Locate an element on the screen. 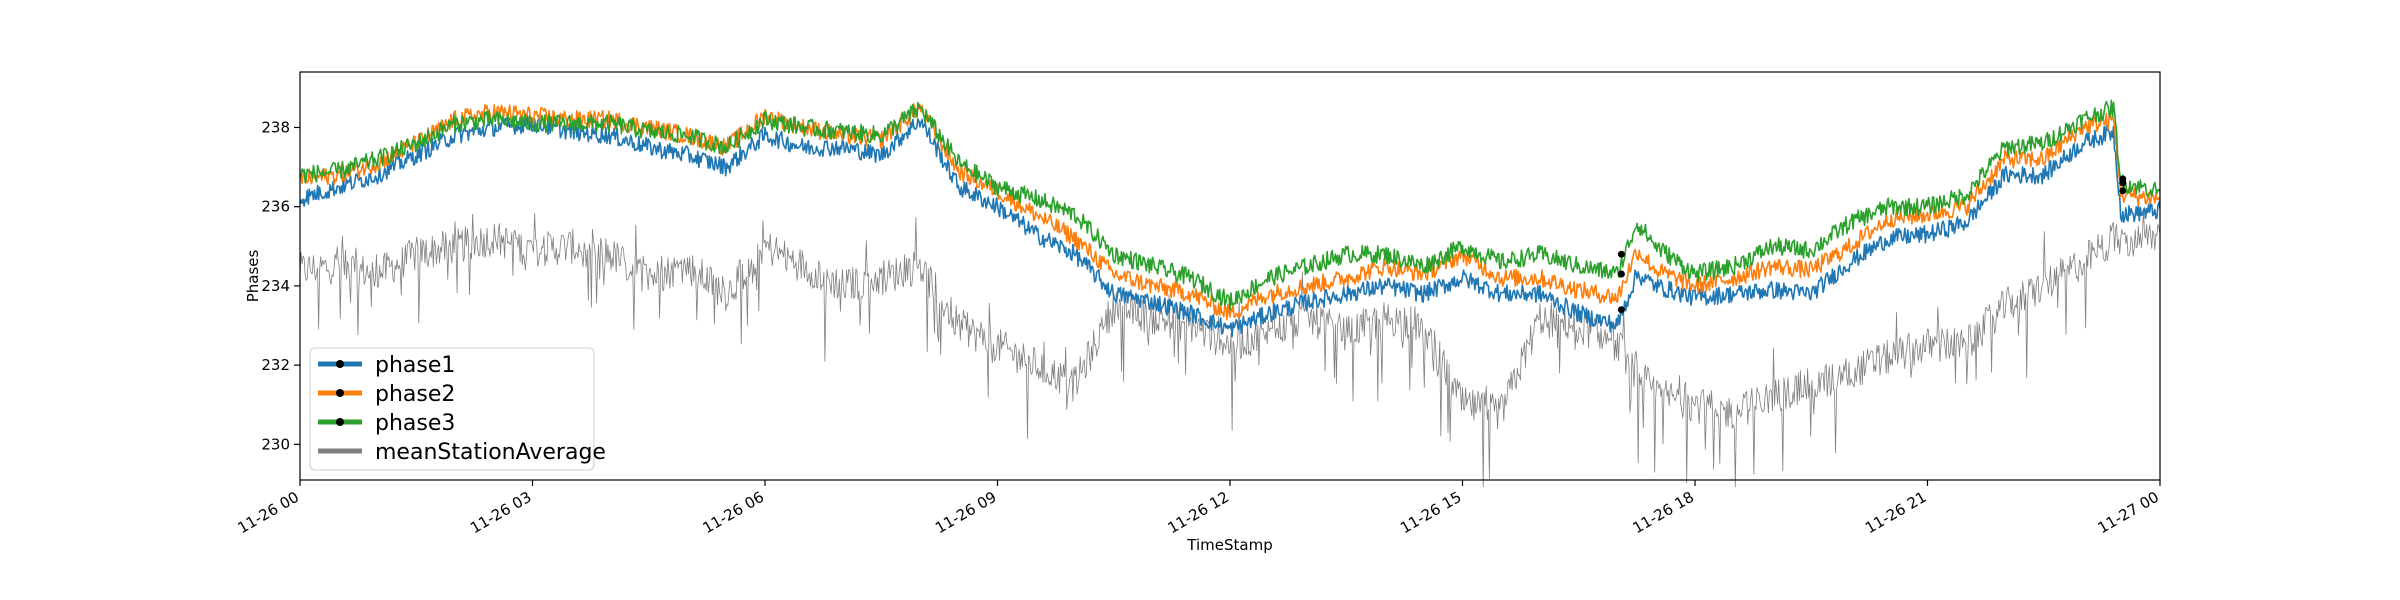 The width and height of the screenshot is (2400, 600). legend-item-phase3: phase3 is located at coordinates (386, 423).